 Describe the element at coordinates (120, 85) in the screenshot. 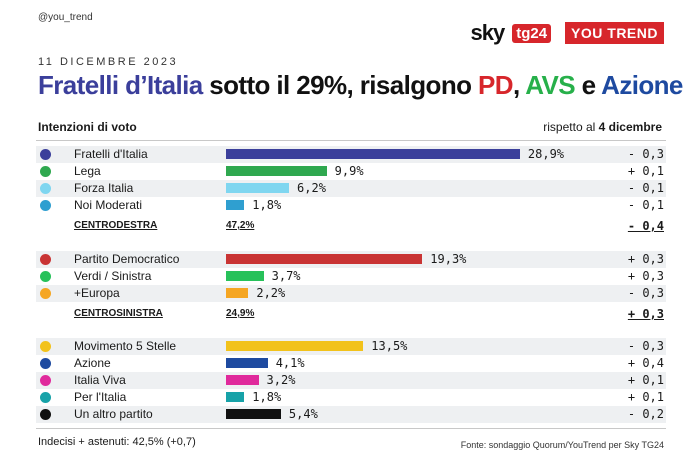

I see `title-fdi: Fratelli d’Italia` at that location.